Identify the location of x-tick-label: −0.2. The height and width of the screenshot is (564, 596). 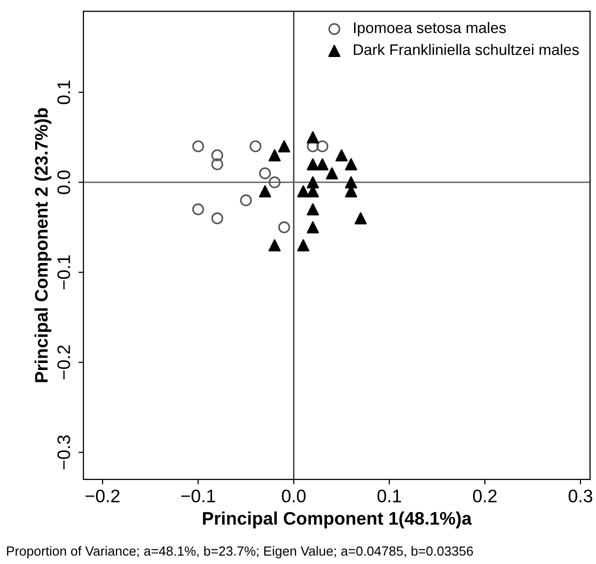
(103, 496).